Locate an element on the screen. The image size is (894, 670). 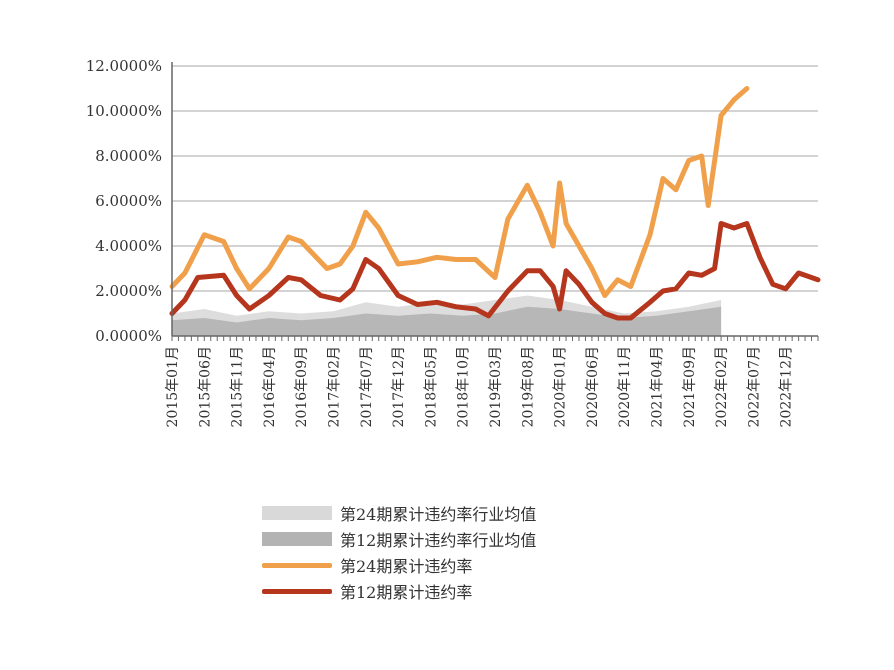
x-tick-label: 2015年06月 is located at coordinates (205, 386).